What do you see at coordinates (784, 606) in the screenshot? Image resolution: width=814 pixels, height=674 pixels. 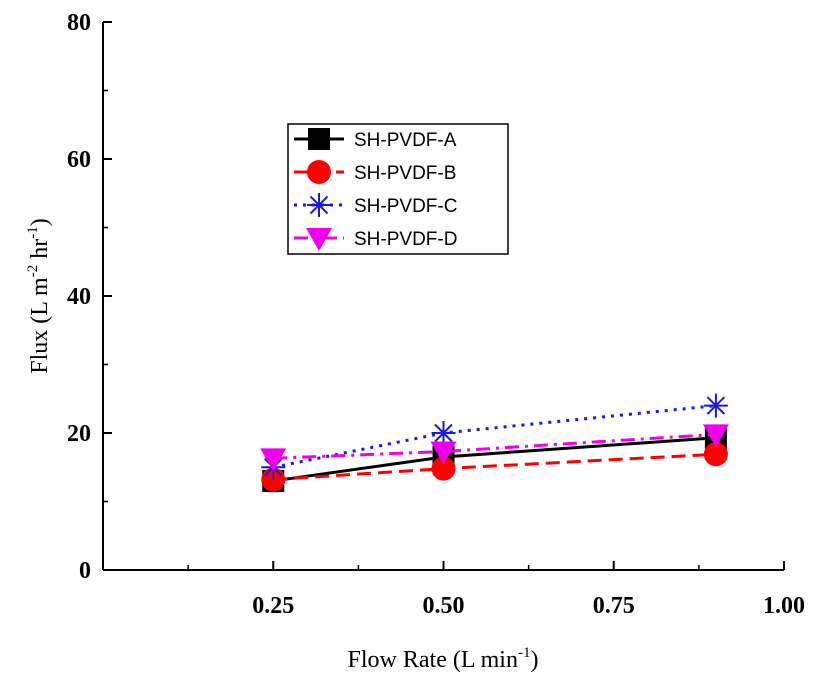 I see `x-tick-label: 1.00` at bounding box center [784, 606].